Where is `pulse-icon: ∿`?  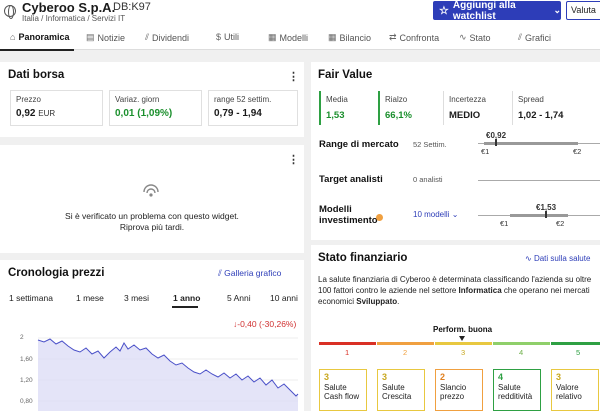 pulse-icon: ∿ is located at coordinates (463, 37).